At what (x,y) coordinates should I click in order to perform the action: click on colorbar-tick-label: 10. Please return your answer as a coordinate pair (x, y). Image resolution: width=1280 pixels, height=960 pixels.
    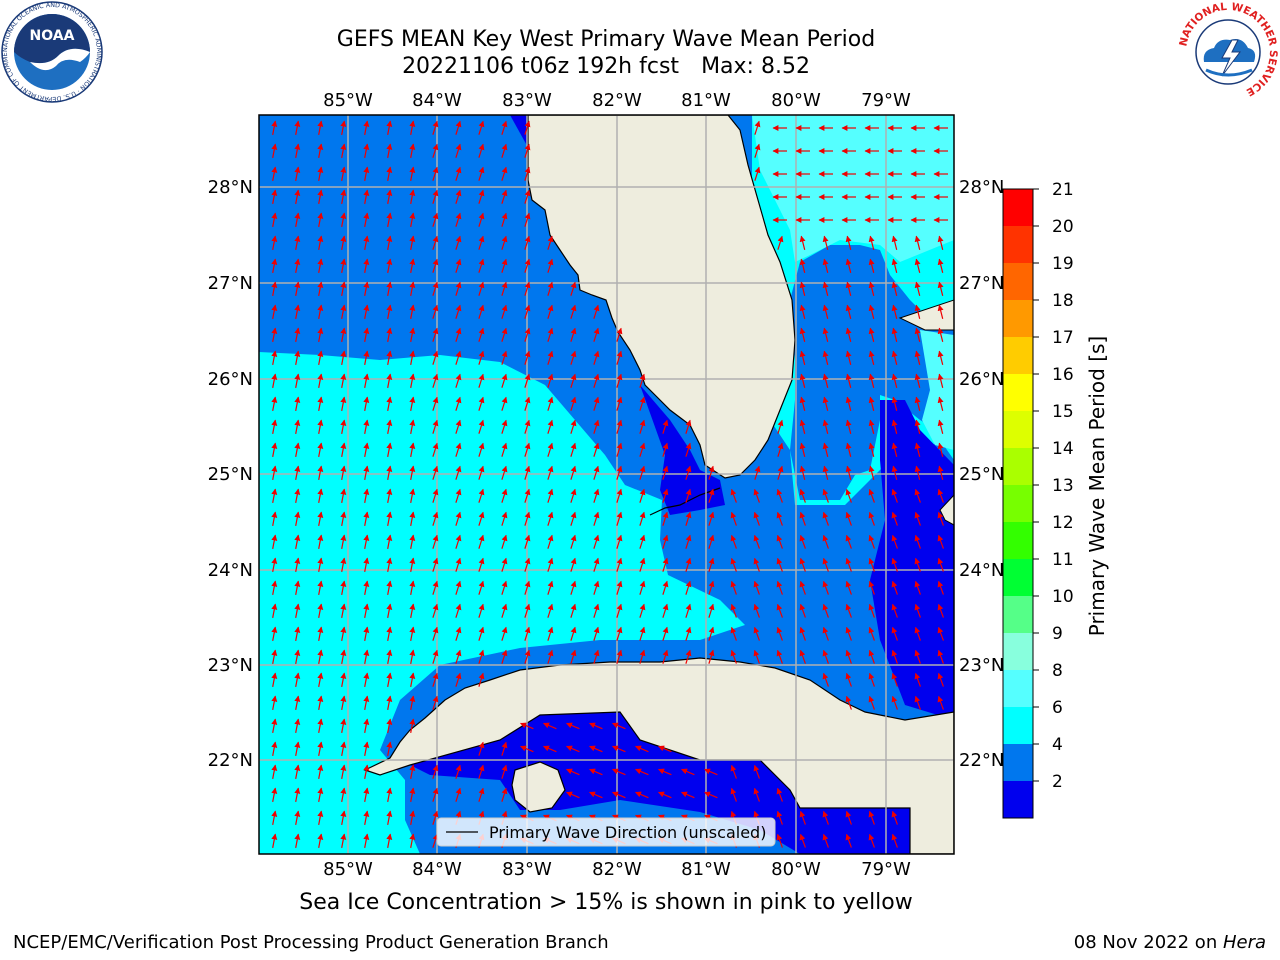
    Looking at the image, I should click on (1063, 597).